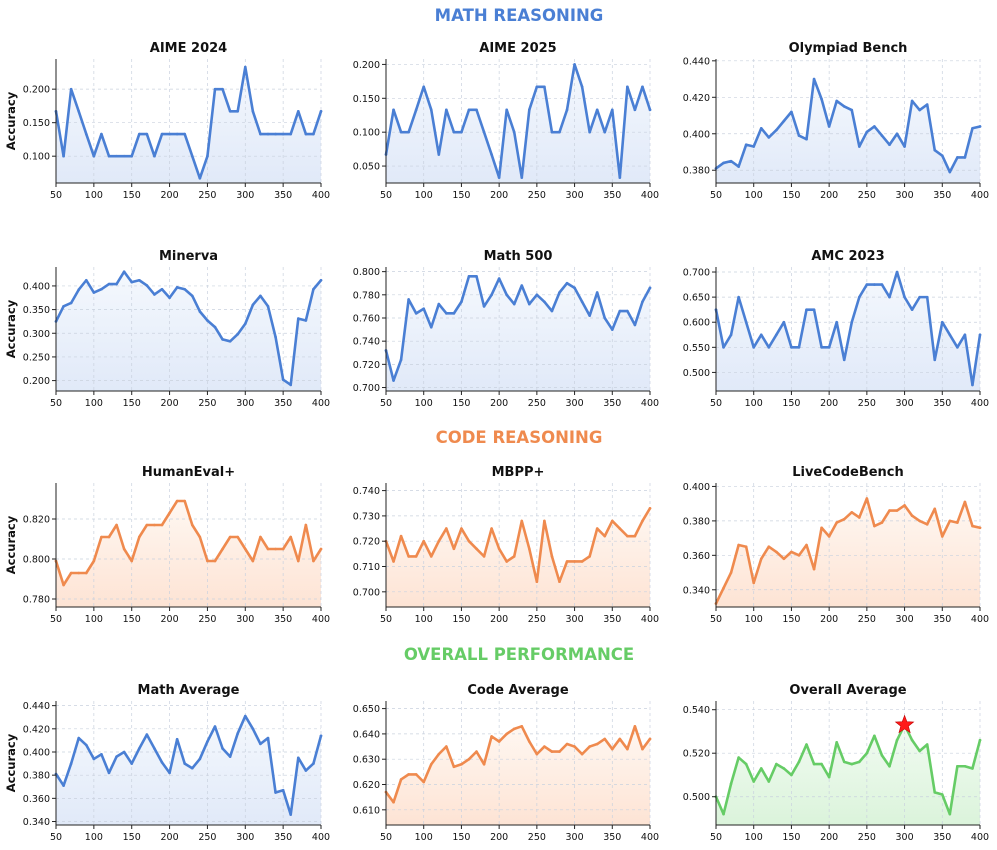 This screenshot has width=997, height=850. Describe the element at coordinates (696, 710) in the screenshot. I see `y-tick-label: 0.540` at that location.